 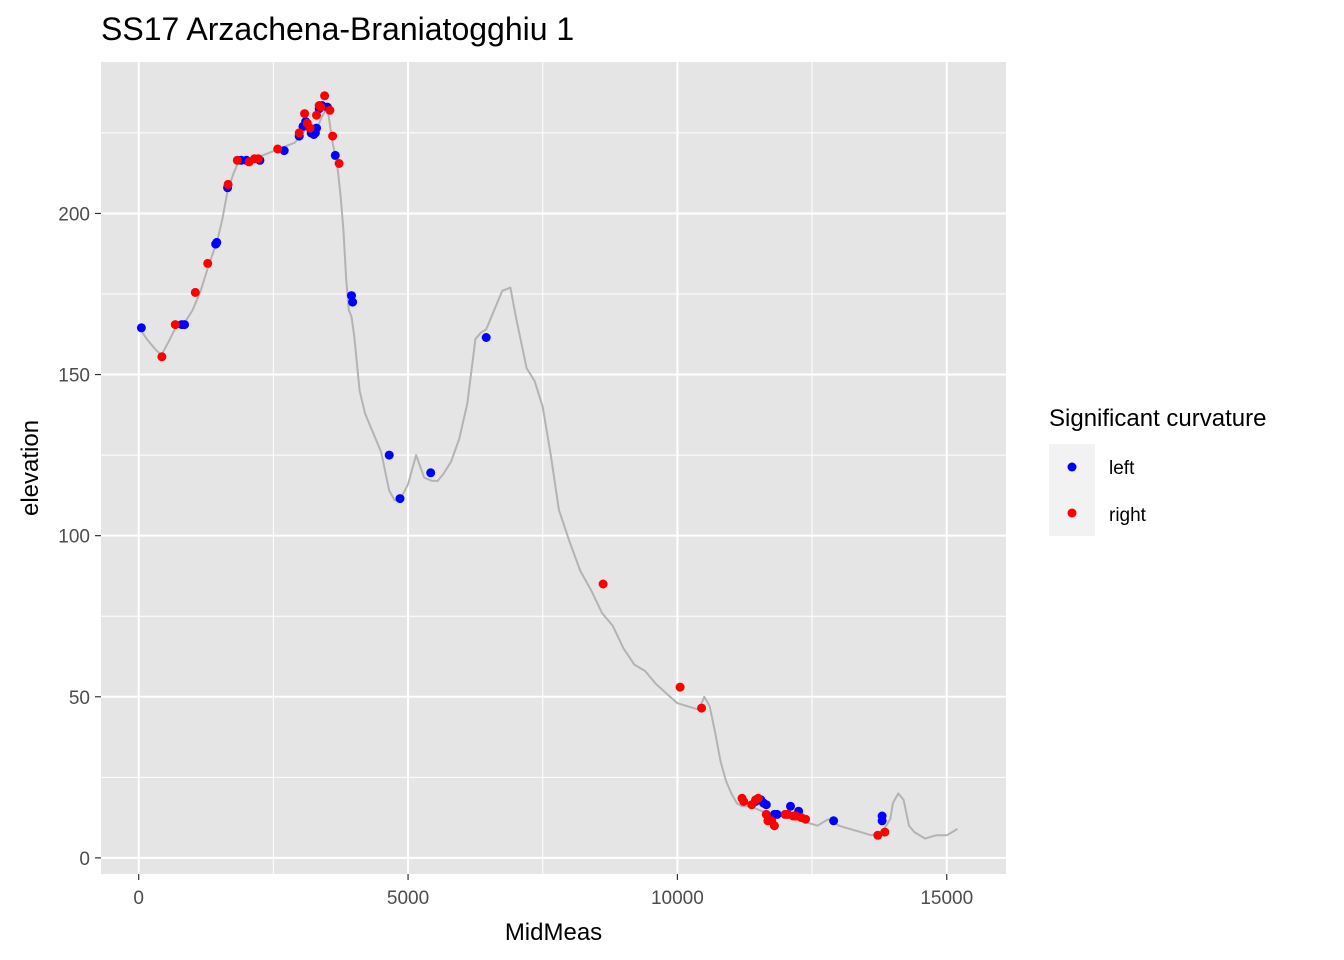 What do you see at coordinates (1122, 468) in the screenshot?
I see `legend-label-left: left` at bounding box center [1122, 468].